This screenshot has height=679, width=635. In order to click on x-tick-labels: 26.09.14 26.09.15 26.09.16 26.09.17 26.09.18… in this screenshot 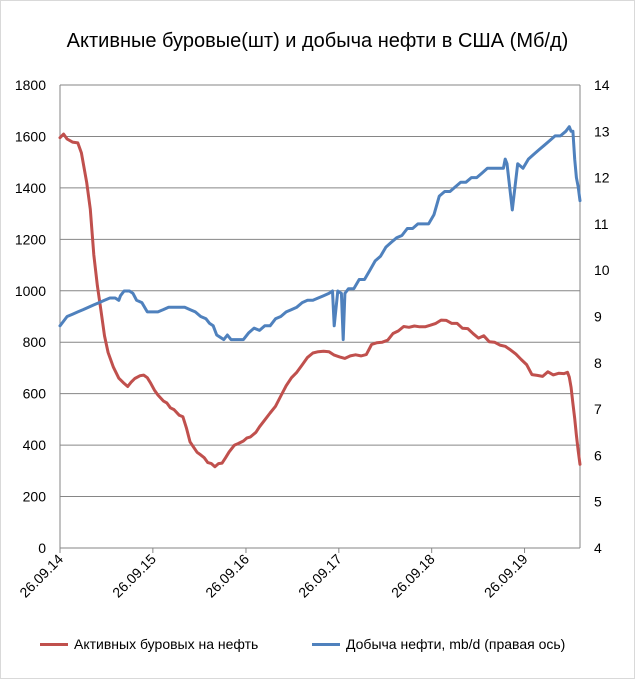, I will do `click(273, 576)`.